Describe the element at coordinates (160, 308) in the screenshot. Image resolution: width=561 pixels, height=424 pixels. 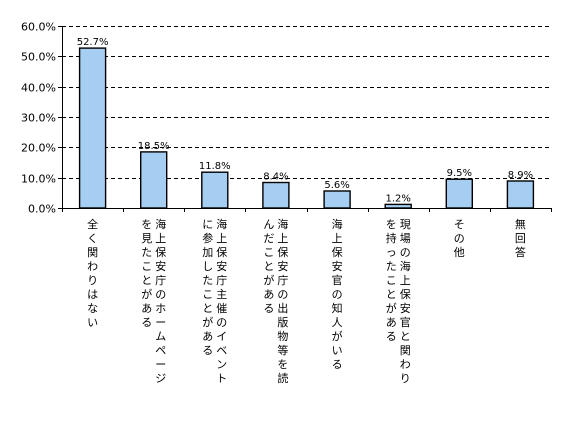
I see `category-label-char: ホ` at that location.